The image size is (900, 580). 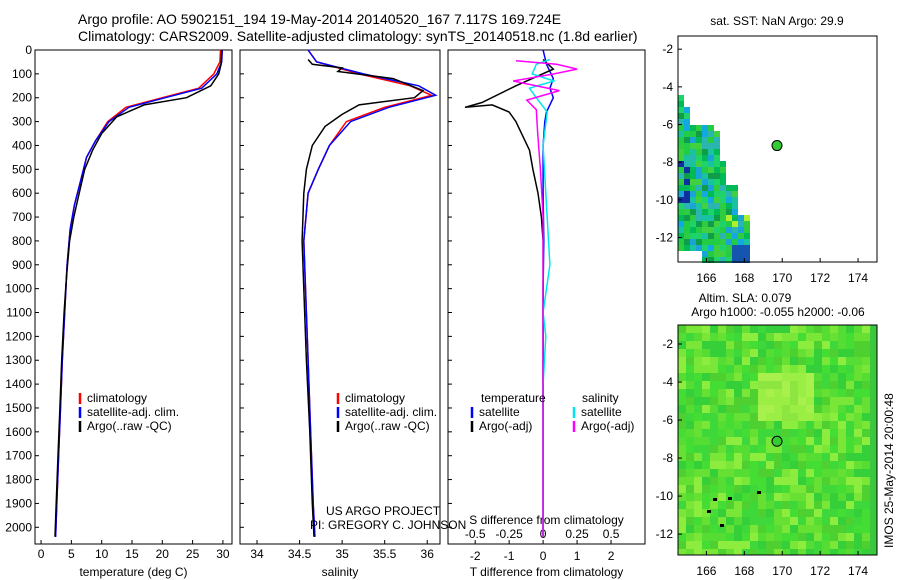 I want to click on sal-satellite-diff-line, so click(x=542, y=297).